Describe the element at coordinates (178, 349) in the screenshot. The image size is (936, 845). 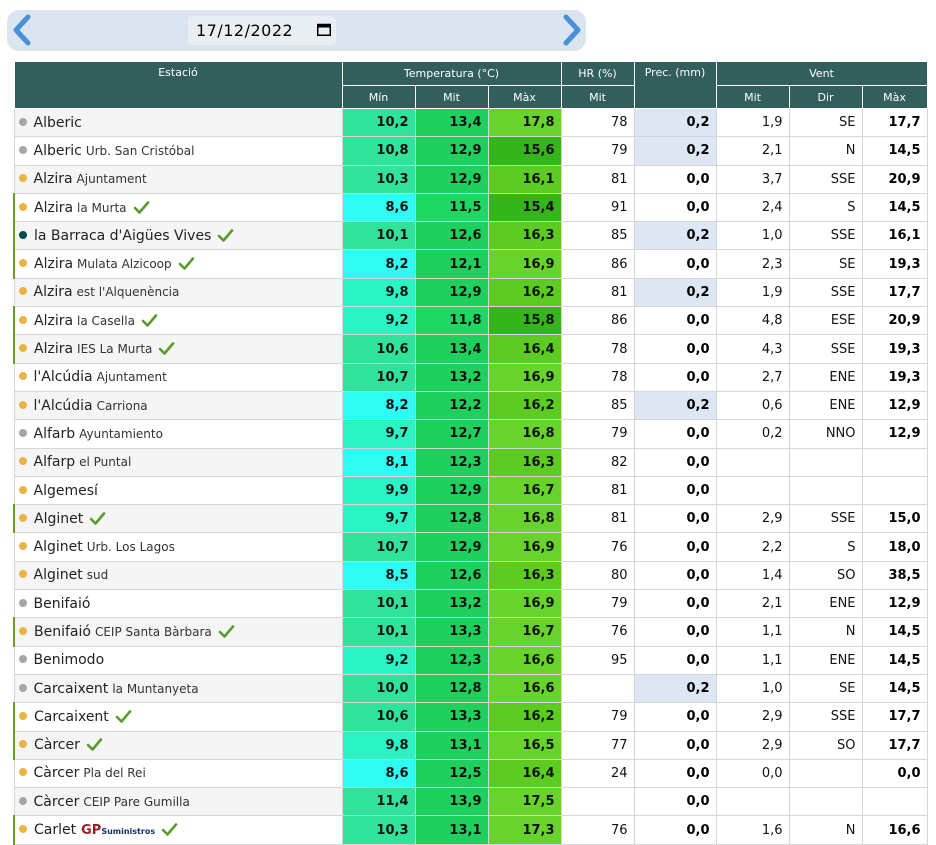
I see `station-cell: Alzira IES La Murta` at that location.